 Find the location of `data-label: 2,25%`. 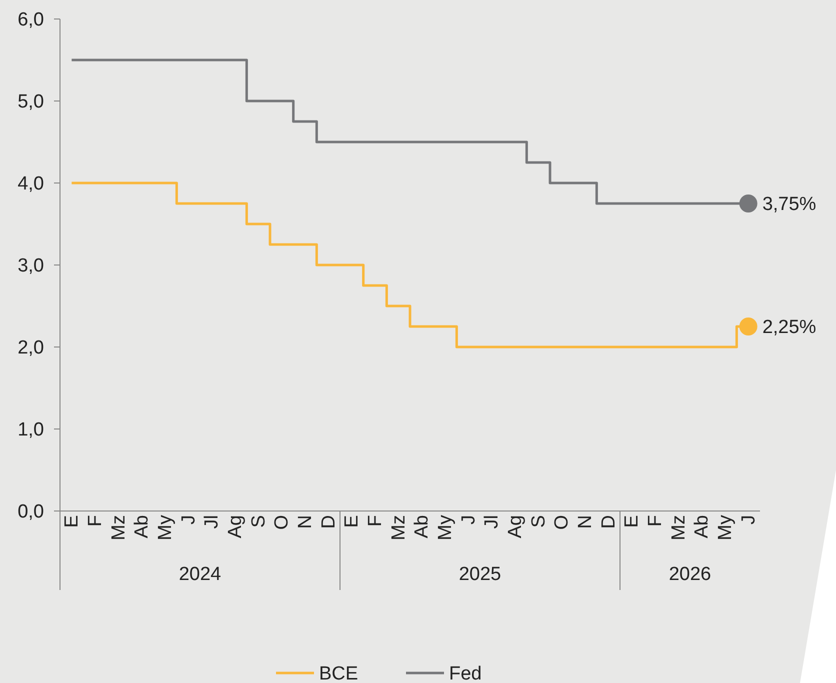

data-label: 2,25% is located at coordinates (789, 327).